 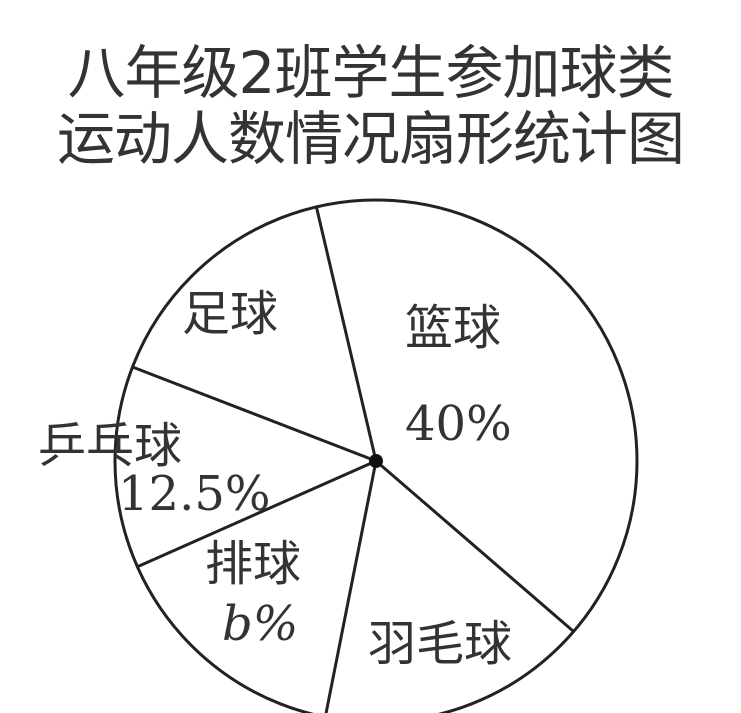 What do you see at coordinates (453, 328) in the screenshot?
I see `slice-label-basketball: 篮球` at bounding box center [453, 328].